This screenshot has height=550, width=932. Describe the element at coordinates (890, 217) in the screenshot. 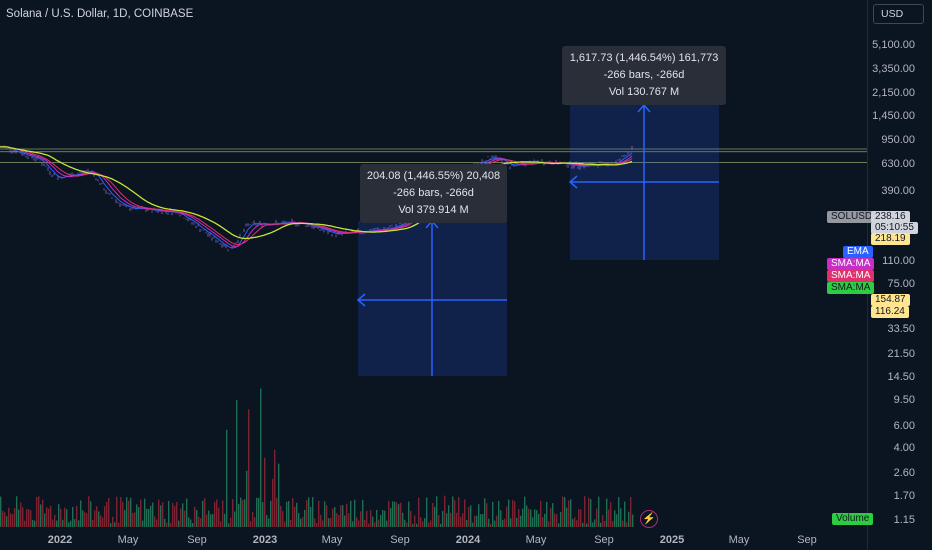

I see `last-price-label: 238.16` at that location.